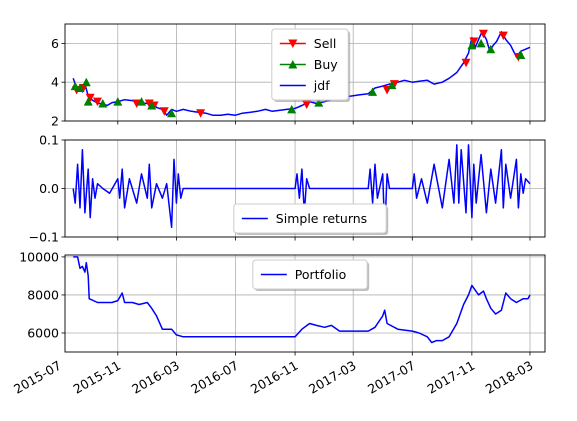 Image resolution: width=577 pixels, height=421 pixels. What do you see at coordinates (49, 188) in the screenshot?
I see `y-tick-label: 0.0` at bounding box center [49, 188].